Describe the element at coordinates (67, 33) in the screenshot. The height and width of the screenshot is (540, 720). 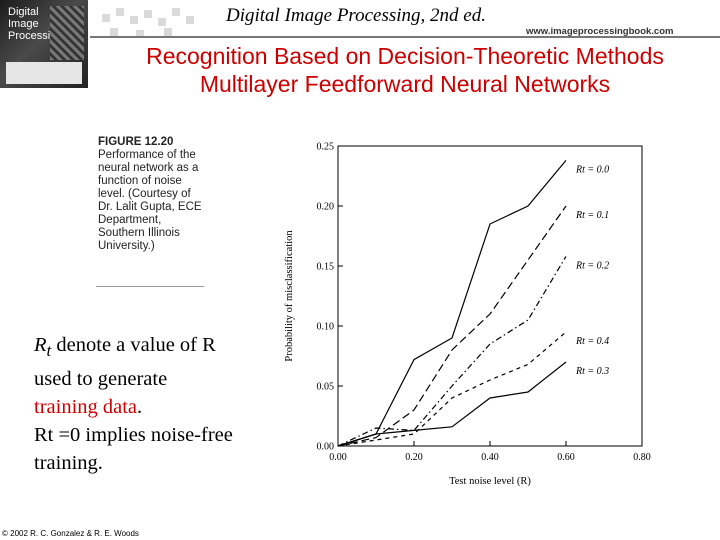
I see `book-cover-photo` at that location.